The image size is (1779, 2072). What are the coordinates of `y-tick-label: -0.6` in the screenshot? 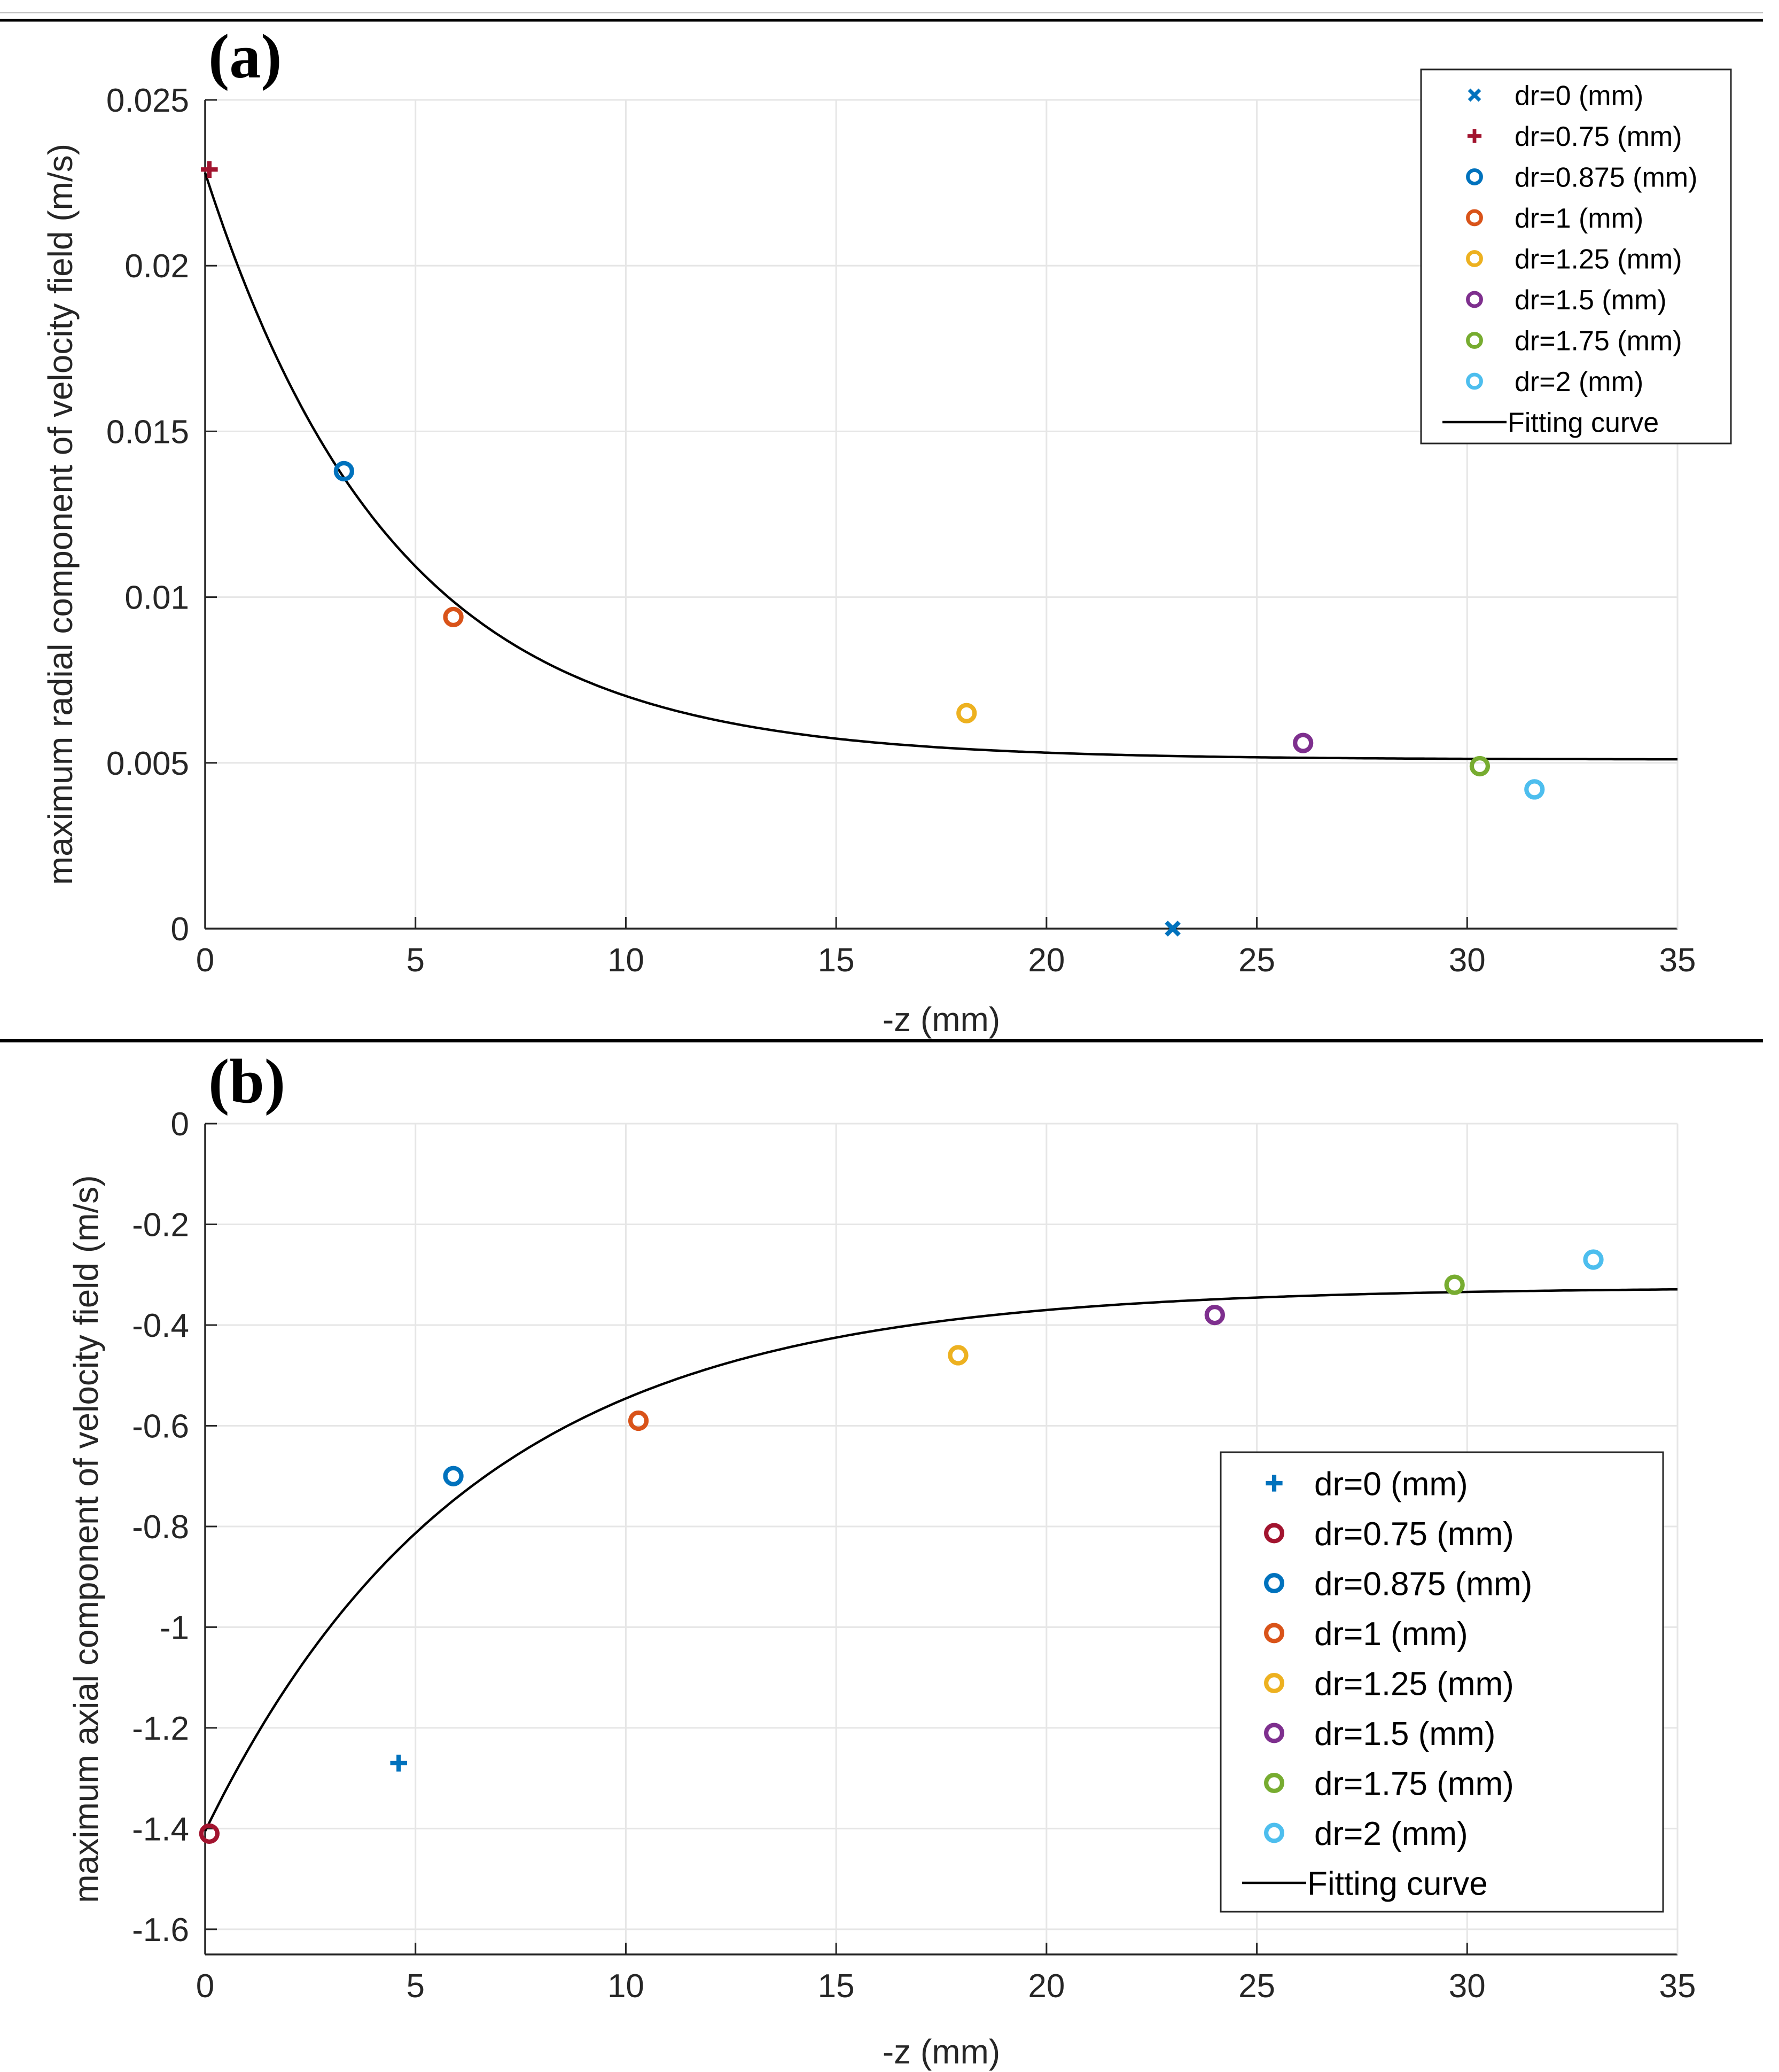 It's located at (160, 1427).